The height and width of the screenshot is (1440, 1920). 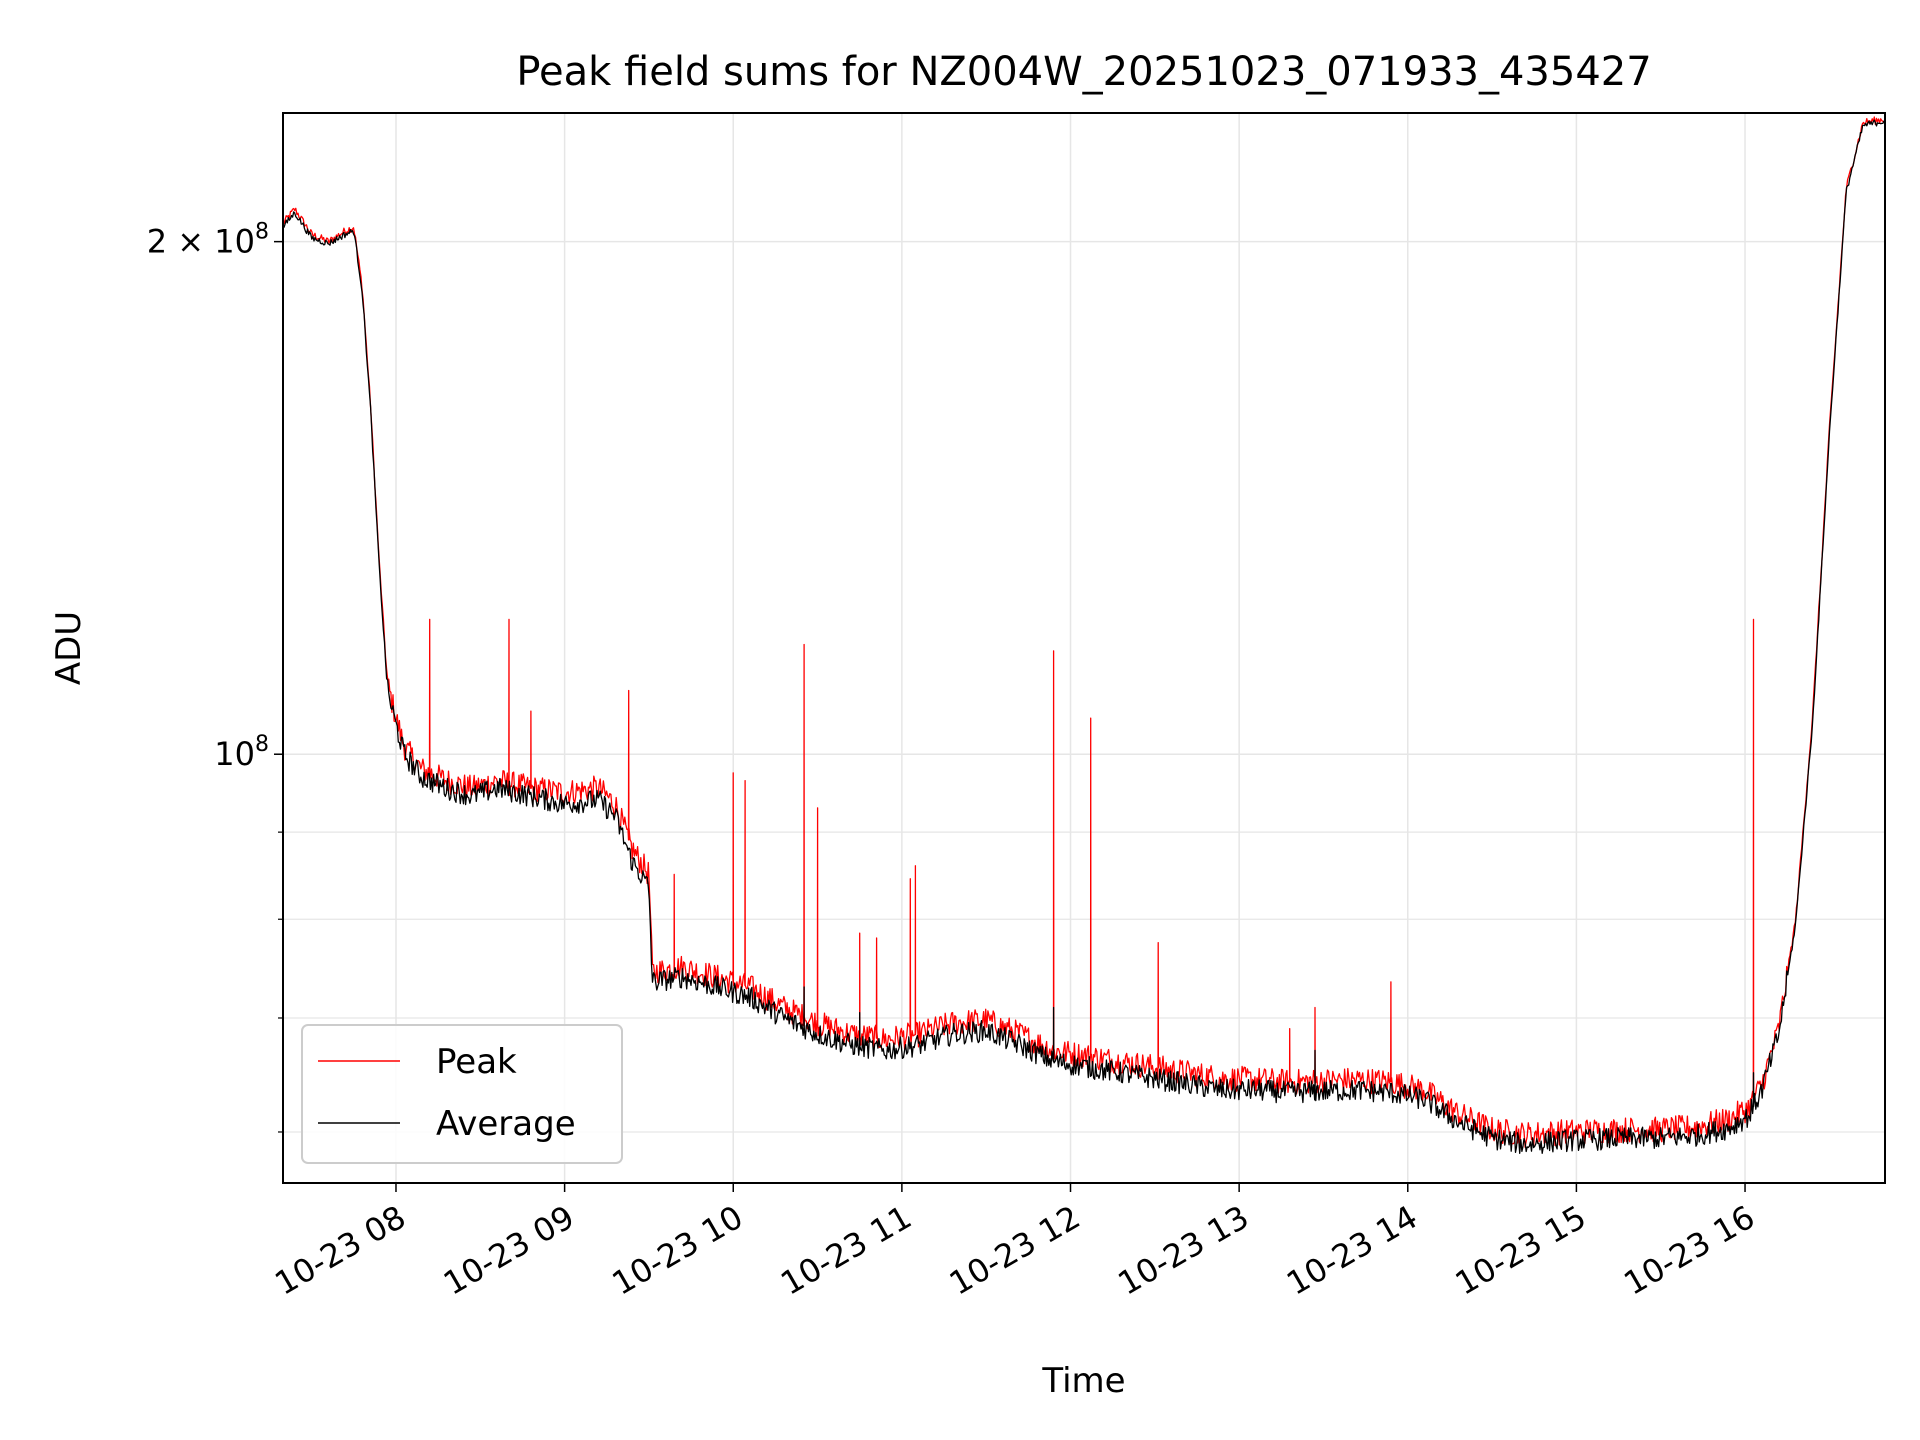 I want to click on legend: Peak Average, so click(x=462, y=1094).